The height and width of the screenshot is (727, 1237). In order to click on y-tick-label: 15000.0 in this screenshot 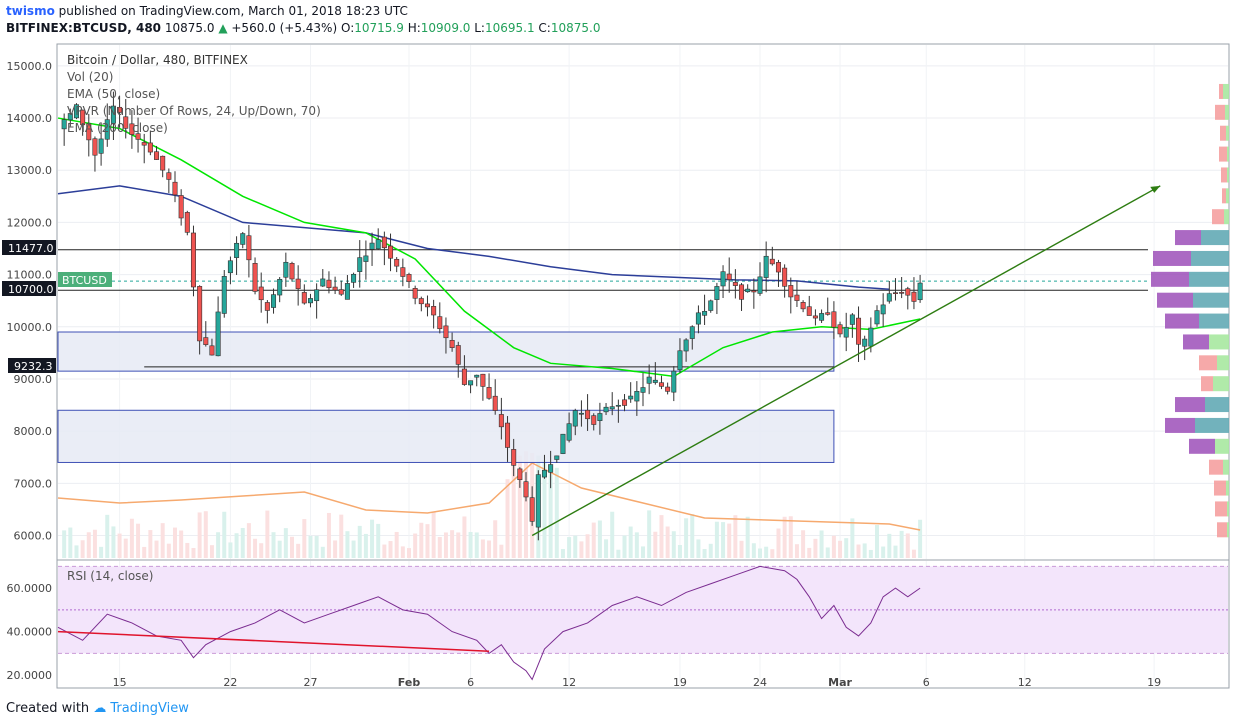, I will do `click(30, 66)`.